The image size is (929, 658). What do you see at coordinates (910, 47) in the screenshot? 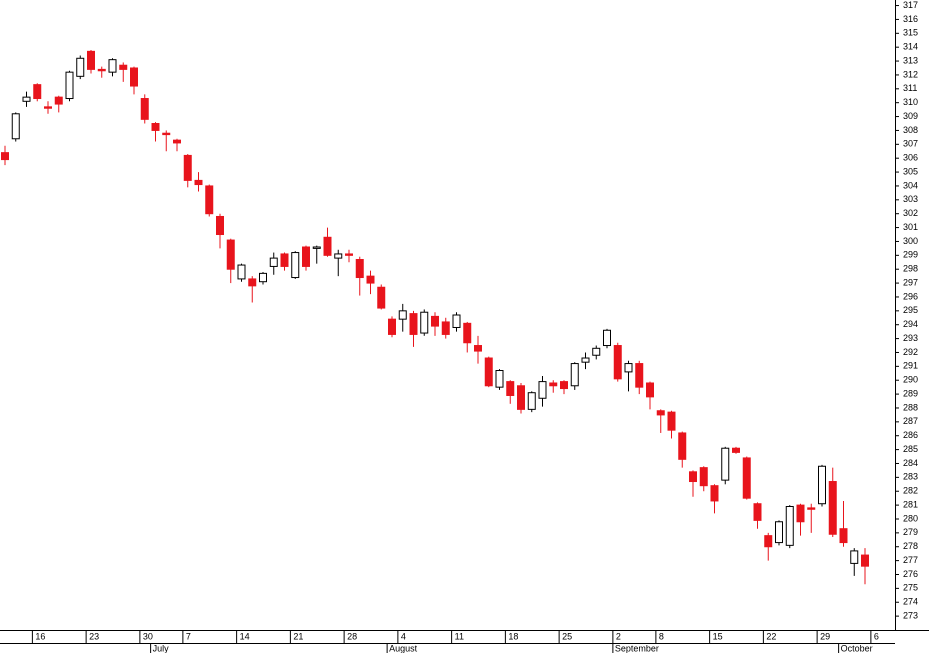
I see `y-tick-label: 314` at bounding box center [910, 47].